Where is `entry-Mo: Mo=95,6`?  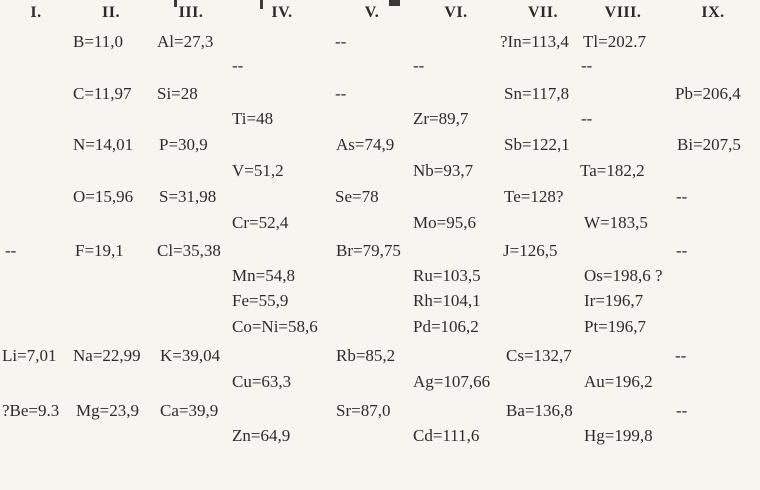 entry-Mo: Mo=95,6 is located at coordinates (444, 222).